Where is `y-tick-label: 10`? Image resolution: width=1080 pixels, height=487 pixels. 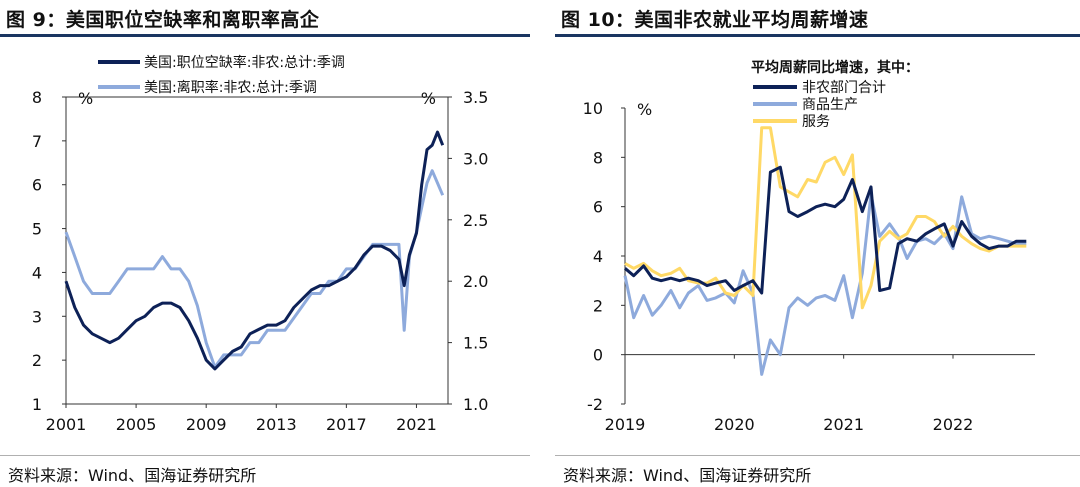
y-tick-label: 10 is located at coordinates (593, 108).